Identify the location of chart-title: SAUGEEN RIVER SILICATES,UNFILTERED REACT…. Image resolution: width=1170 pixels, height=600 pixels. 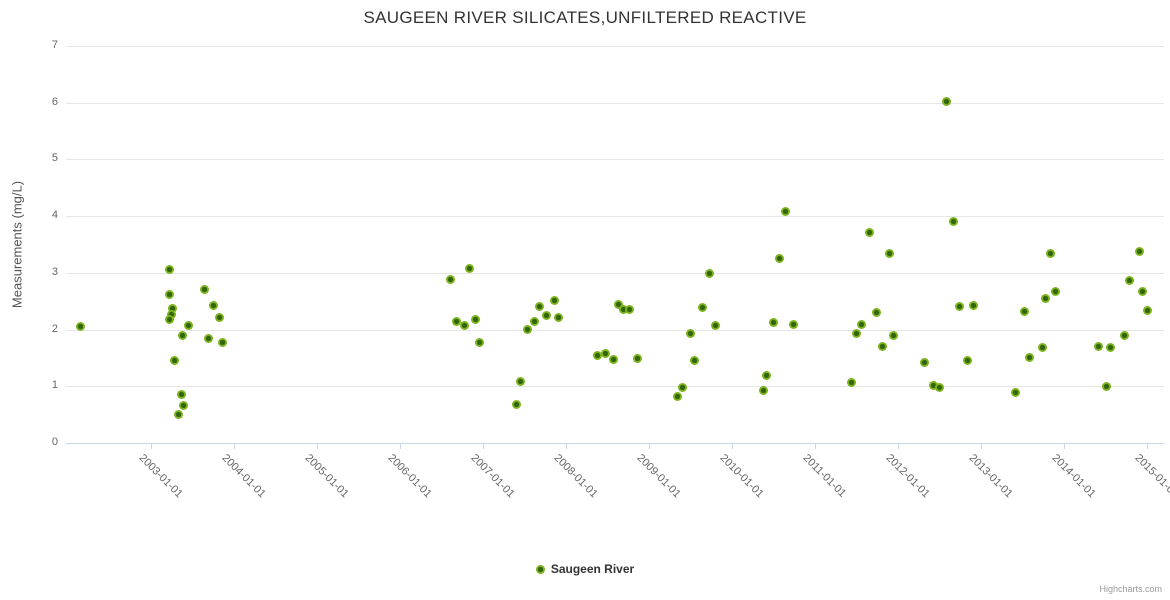
(585, 17).